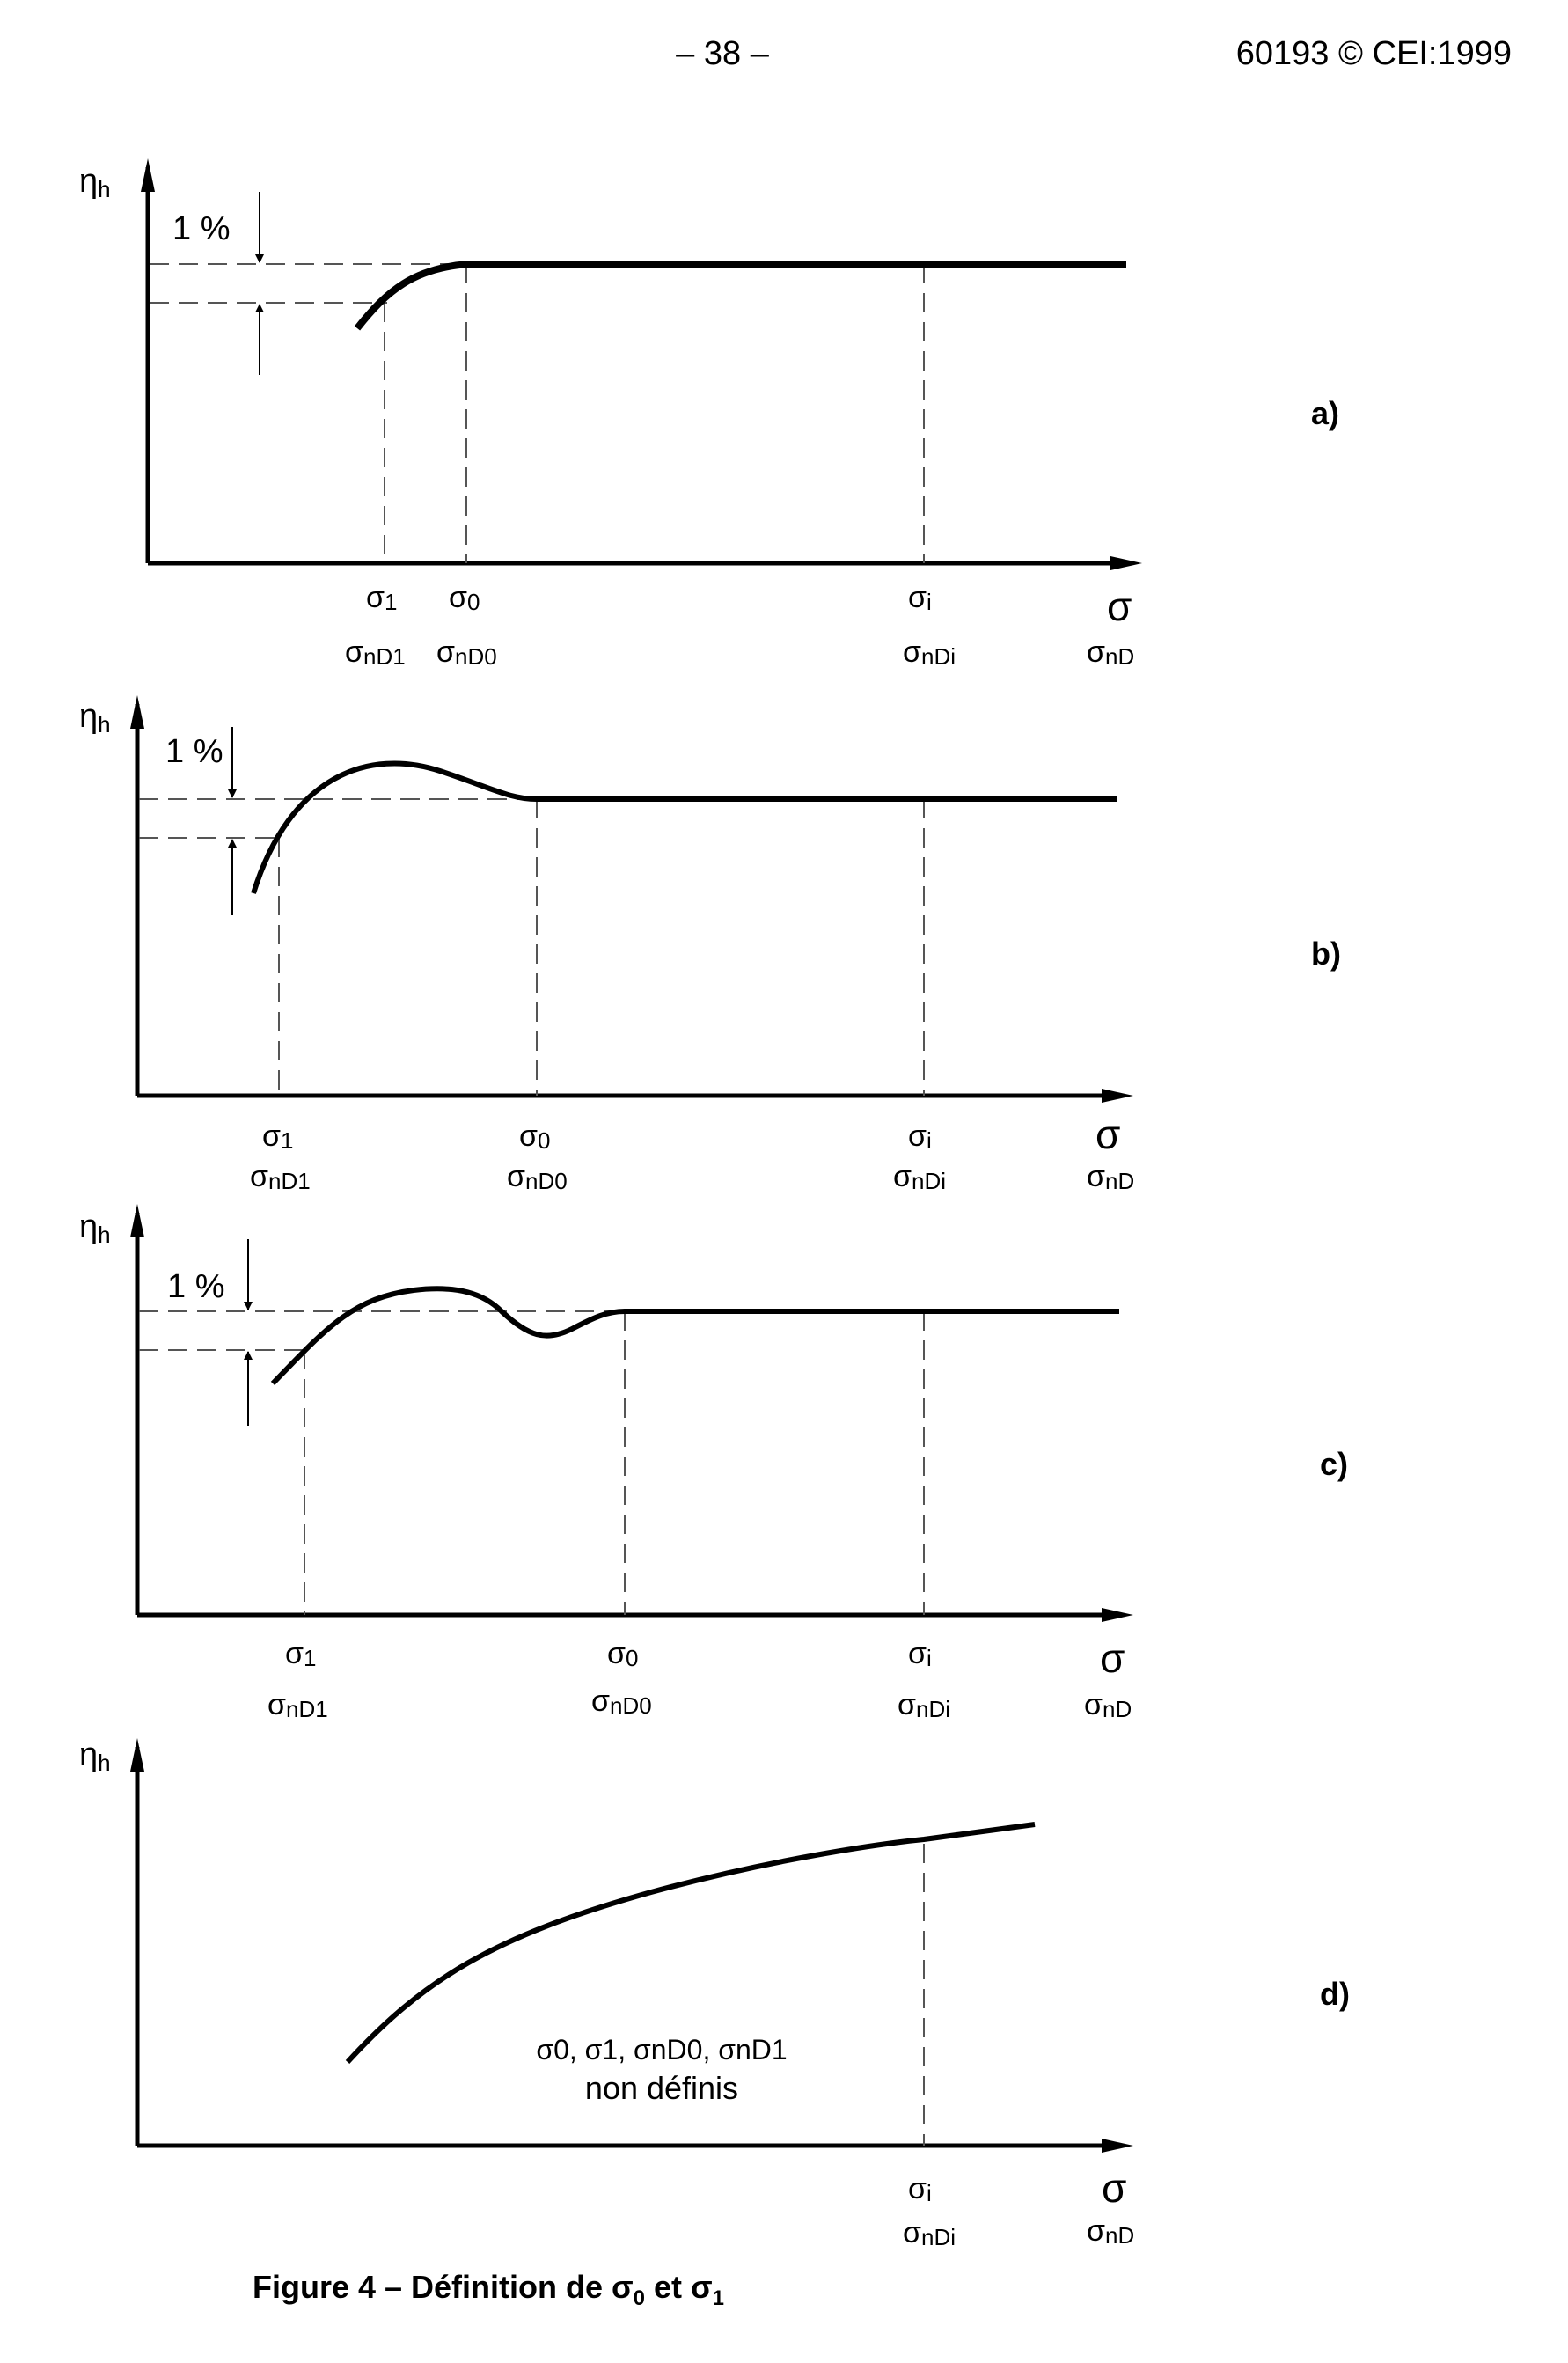 The width and height of the screenshot is (1568, 2363). What do you see at coordinates (1334, 1464) in the screenshot?
I see `panel-label: c)` at bounding box center [1334, 1464].